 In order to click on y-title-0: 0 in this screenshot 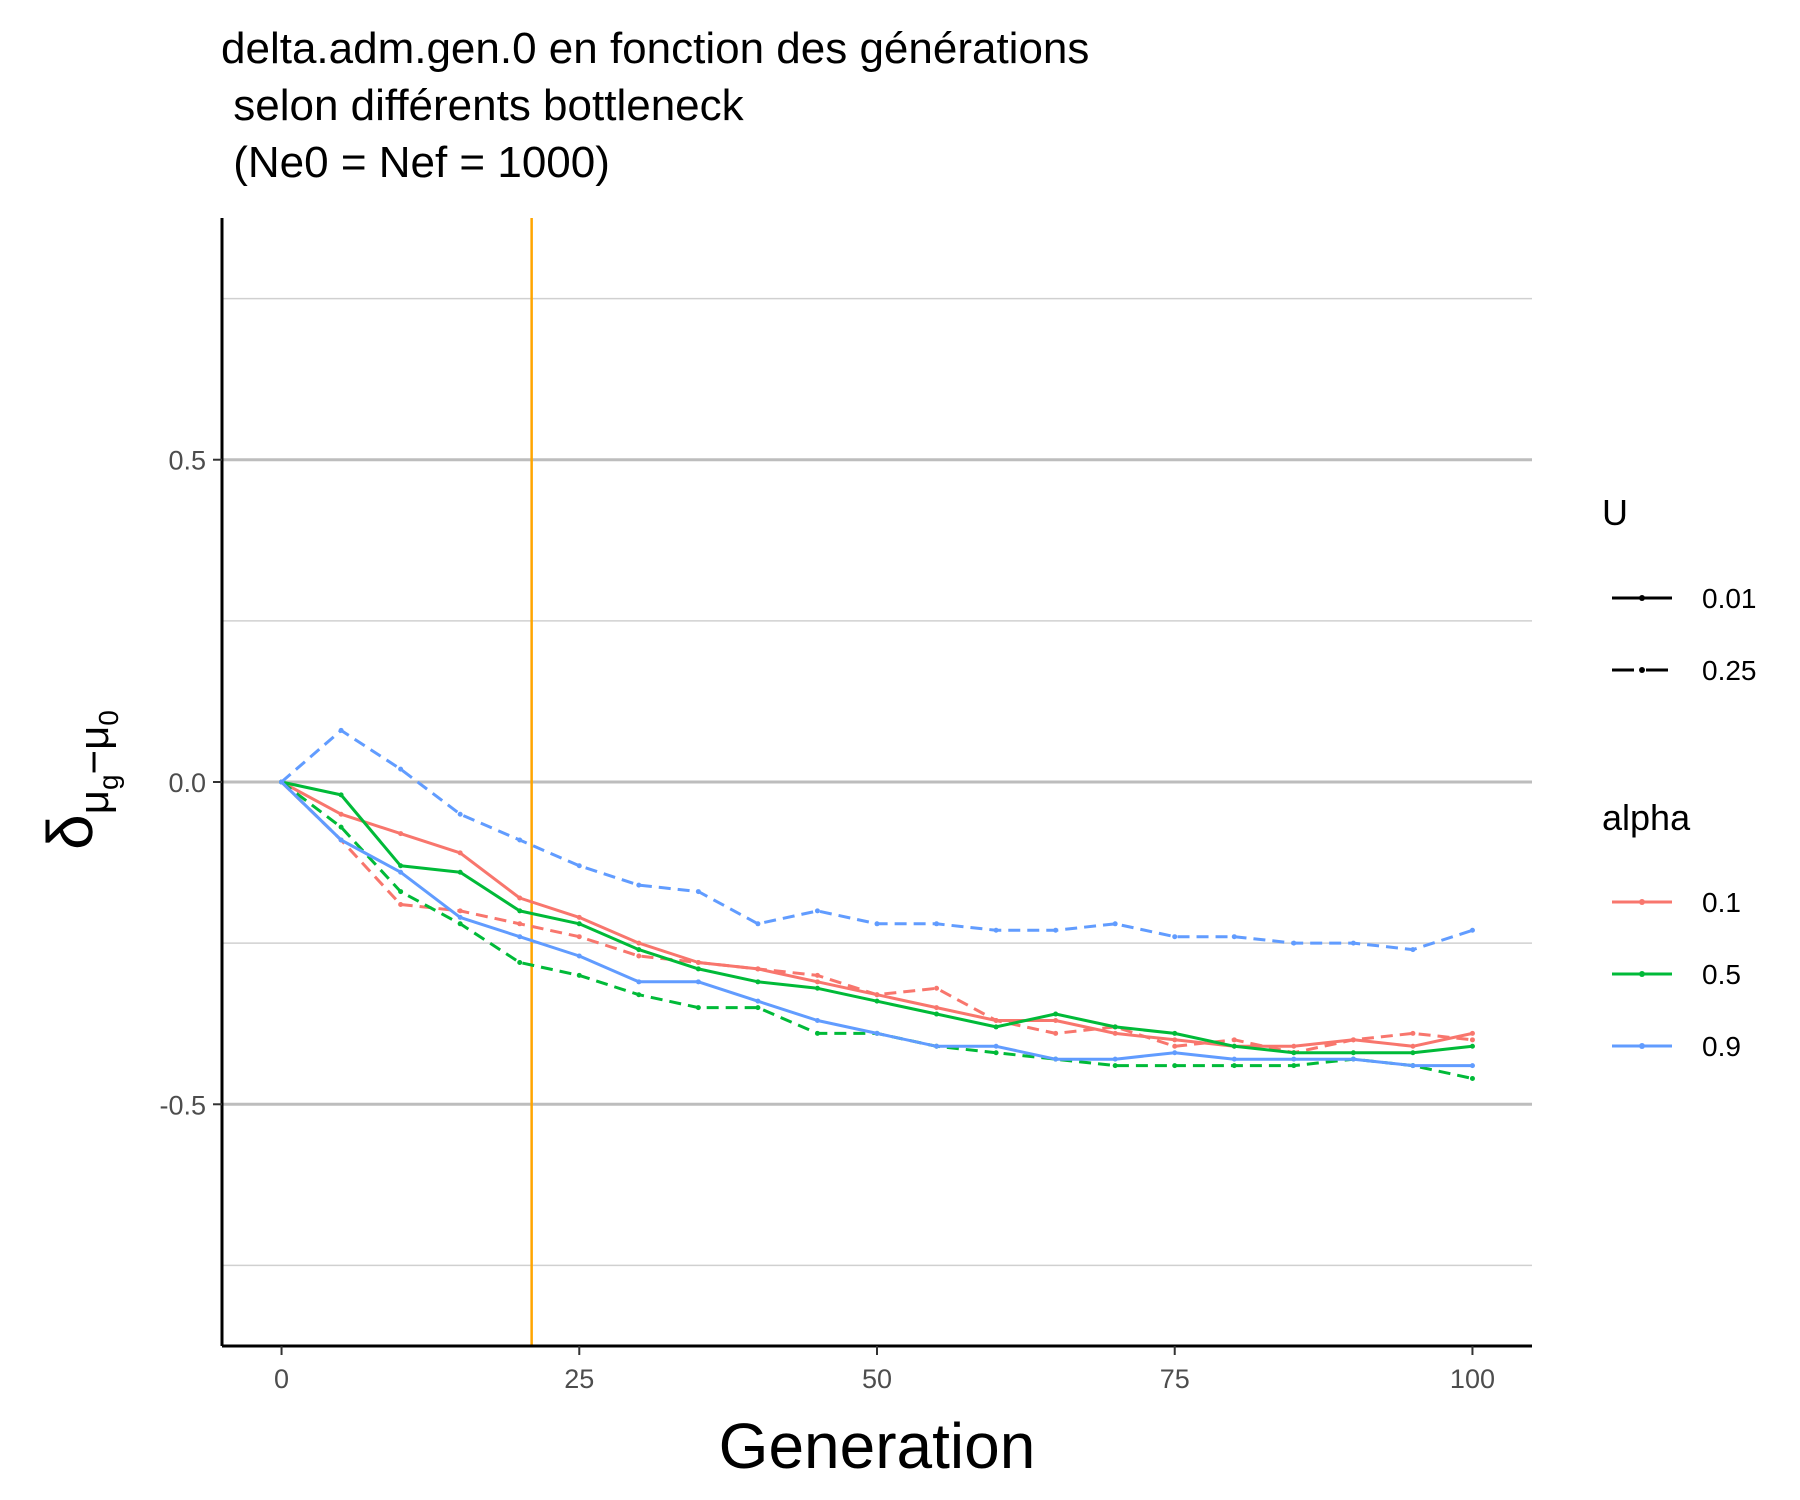, I will do `click(108, 718)`.